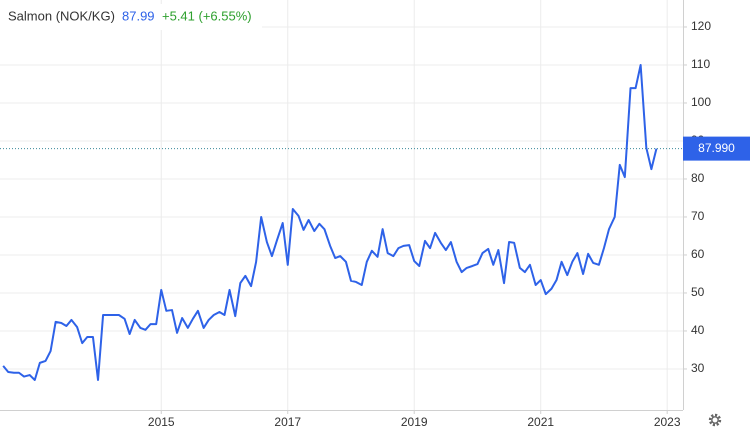 The width and height of the screenshot is (754, 442). I want to click on y-tick-label: 70, so click(698, 216).